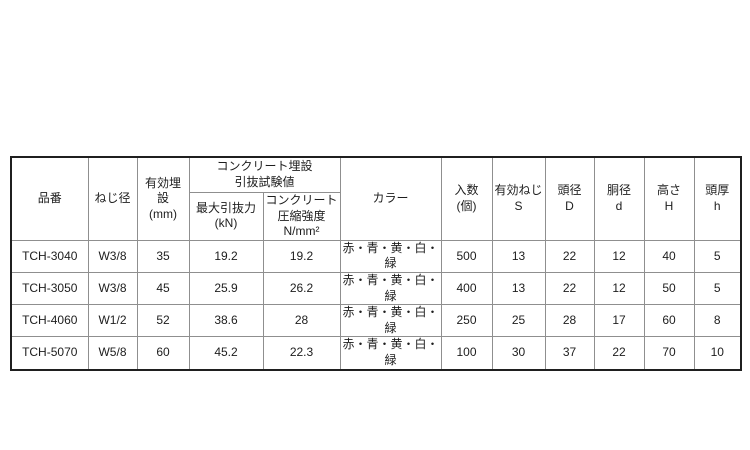  What do you see at coordinates (301, 256) in the screenshot?
I see `cell-compressive: 19.2` at bounding box center [301, 256].